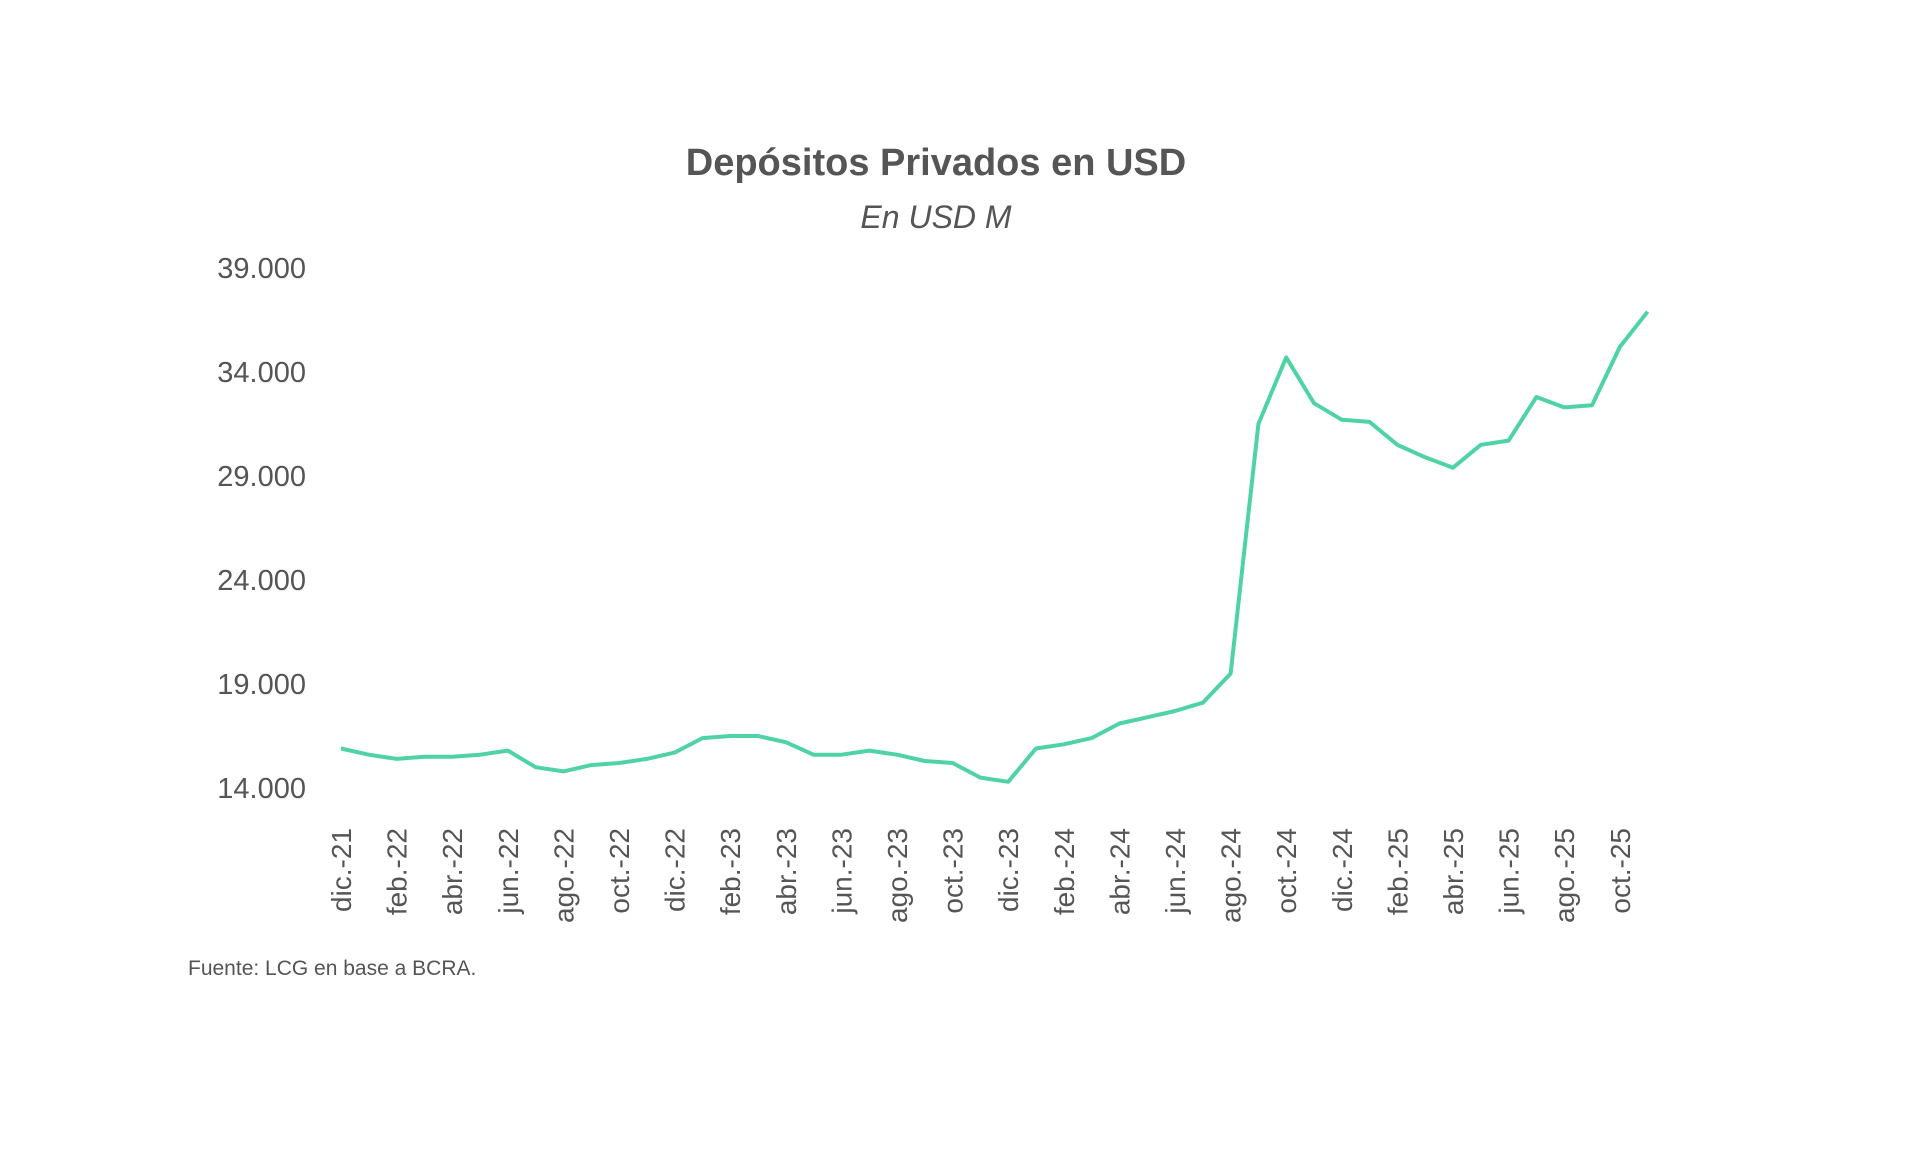  Describe the element at coordinates (786, 871) in the screenshot. I see `x-tick-label: abr.-23` at that location.